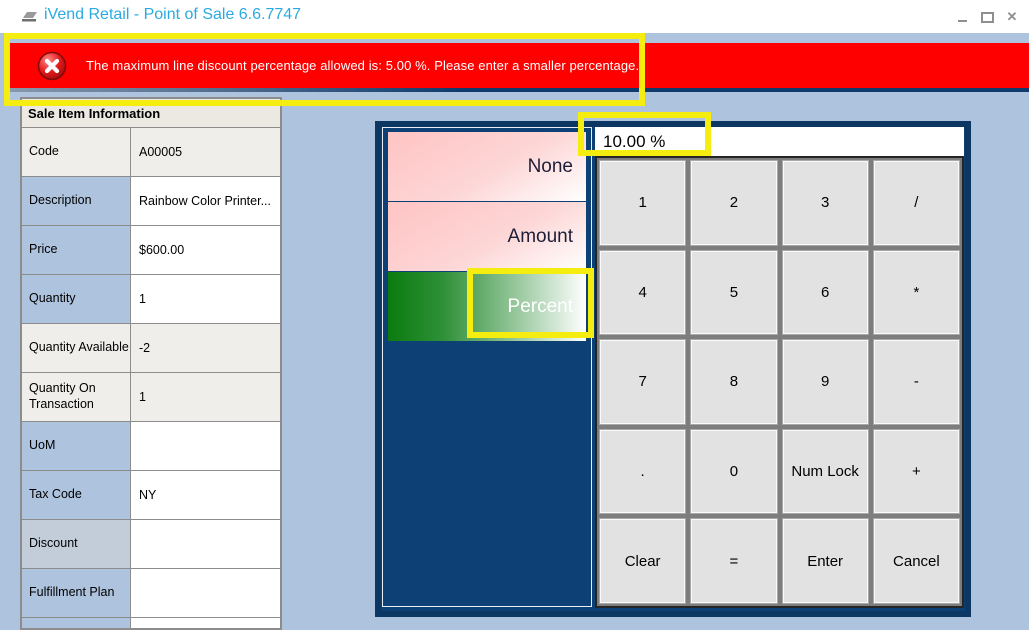 The width and height of the screenshot is (1029, 630). Describe the element at coordinates (76, 446) in the screenshot. I see `row-label: UoM` at that location.